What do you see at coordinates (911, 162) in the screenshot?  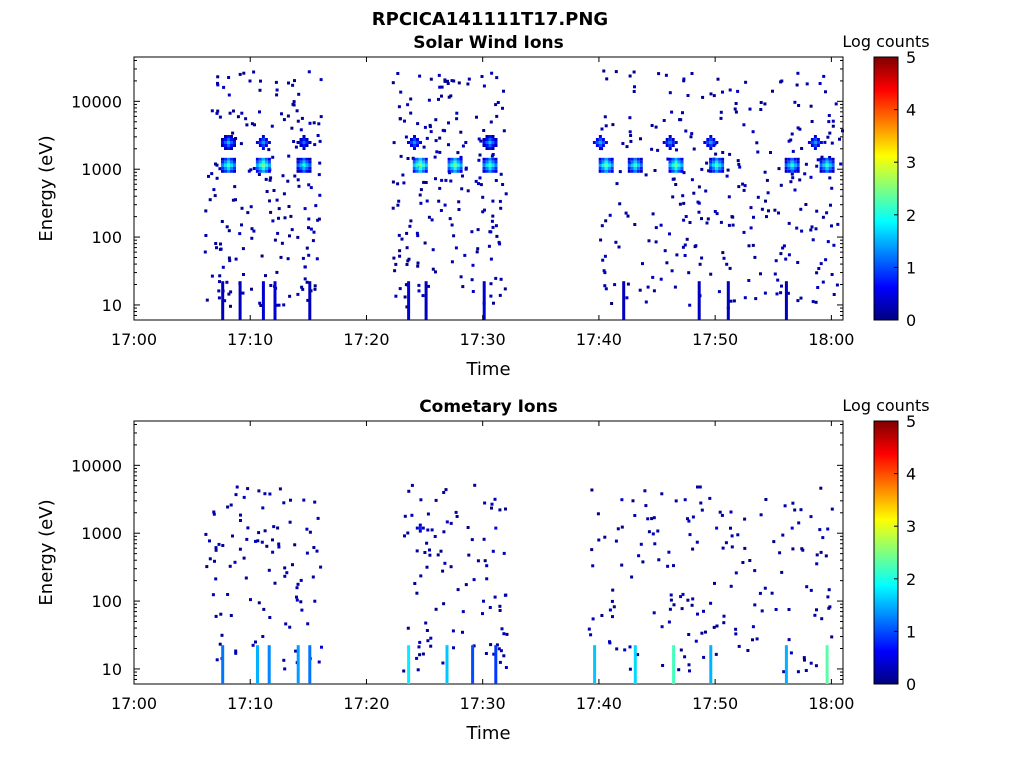 I see `colorbar-tick-label: 3` at bounding box center [911, 162].